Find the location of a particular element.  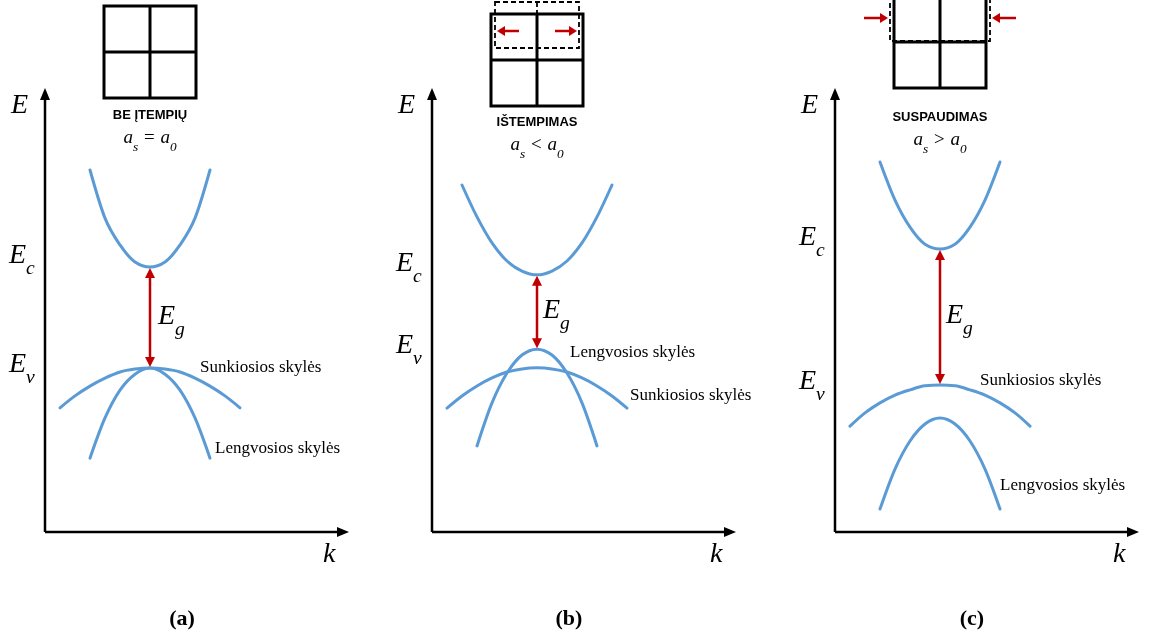

text: a$_{s}$ = a$_{0}$ is located at coordinates (150, 140).